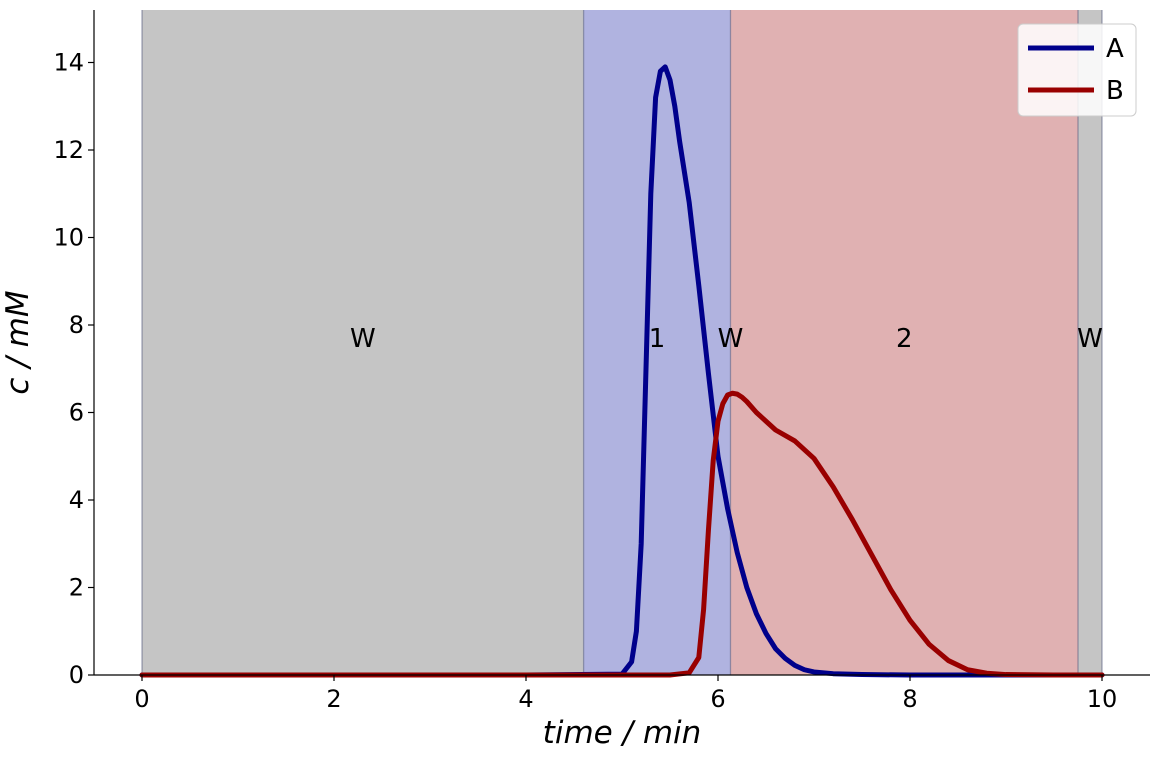  I want to click on region-label: 1, so click(657, 339).